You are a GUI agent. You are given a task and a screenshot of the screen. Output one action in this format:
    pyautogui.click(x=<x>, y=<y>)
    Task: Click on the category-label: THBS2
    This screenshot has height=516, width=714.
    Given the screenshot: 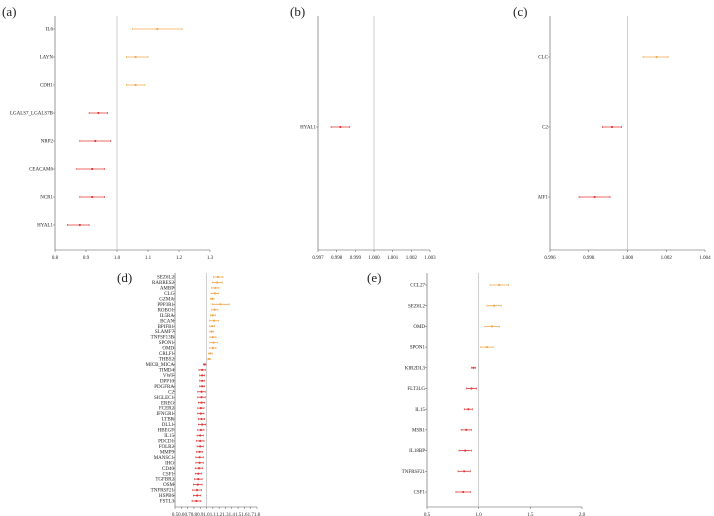 What is the action you would take?
    pyautogui.click(x=167, y=360)
    